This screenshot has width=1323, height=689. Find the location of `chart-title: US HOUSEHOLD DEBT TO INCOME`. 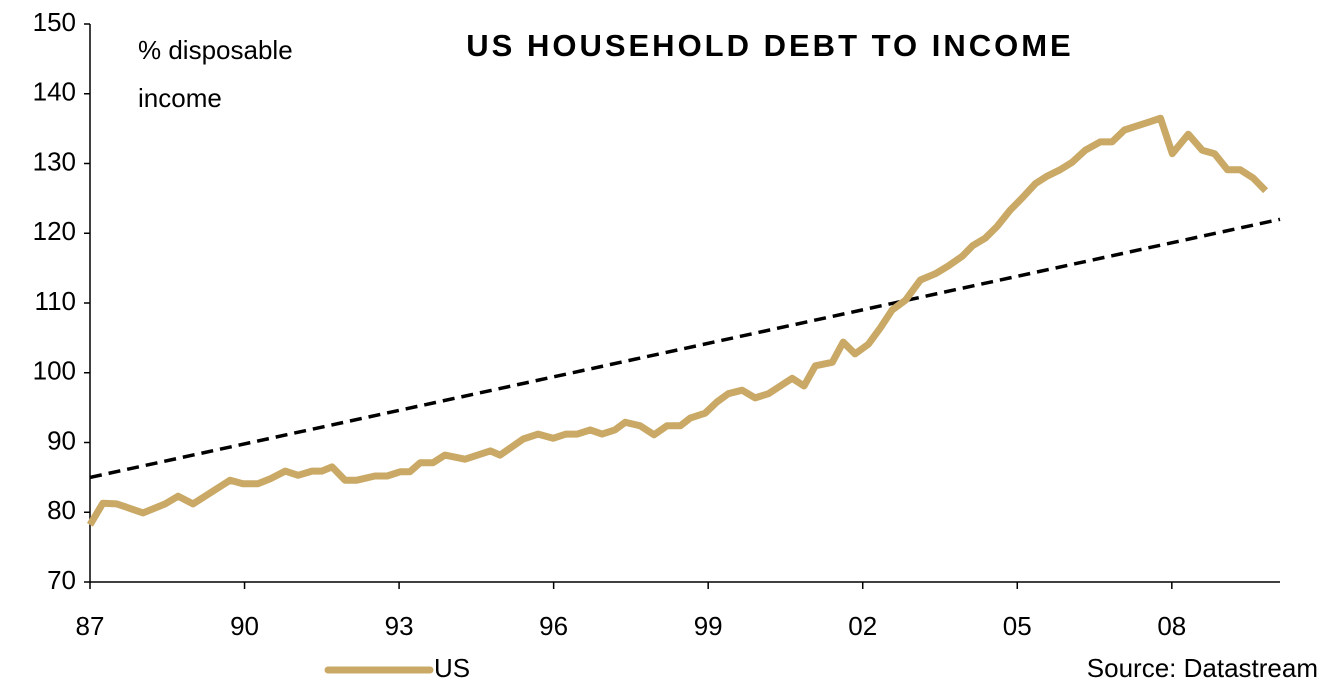

chart-title: US HOUSEHOLD DEBT TO INCOME is located at coordinates (769, 45).